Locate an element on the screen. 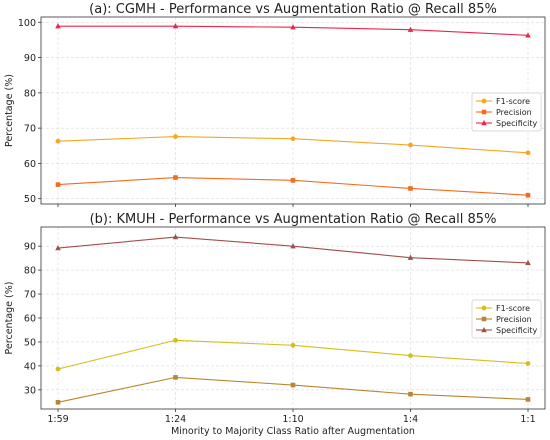  x-tick-label: 1:4 is located at coordinates (410, 419).